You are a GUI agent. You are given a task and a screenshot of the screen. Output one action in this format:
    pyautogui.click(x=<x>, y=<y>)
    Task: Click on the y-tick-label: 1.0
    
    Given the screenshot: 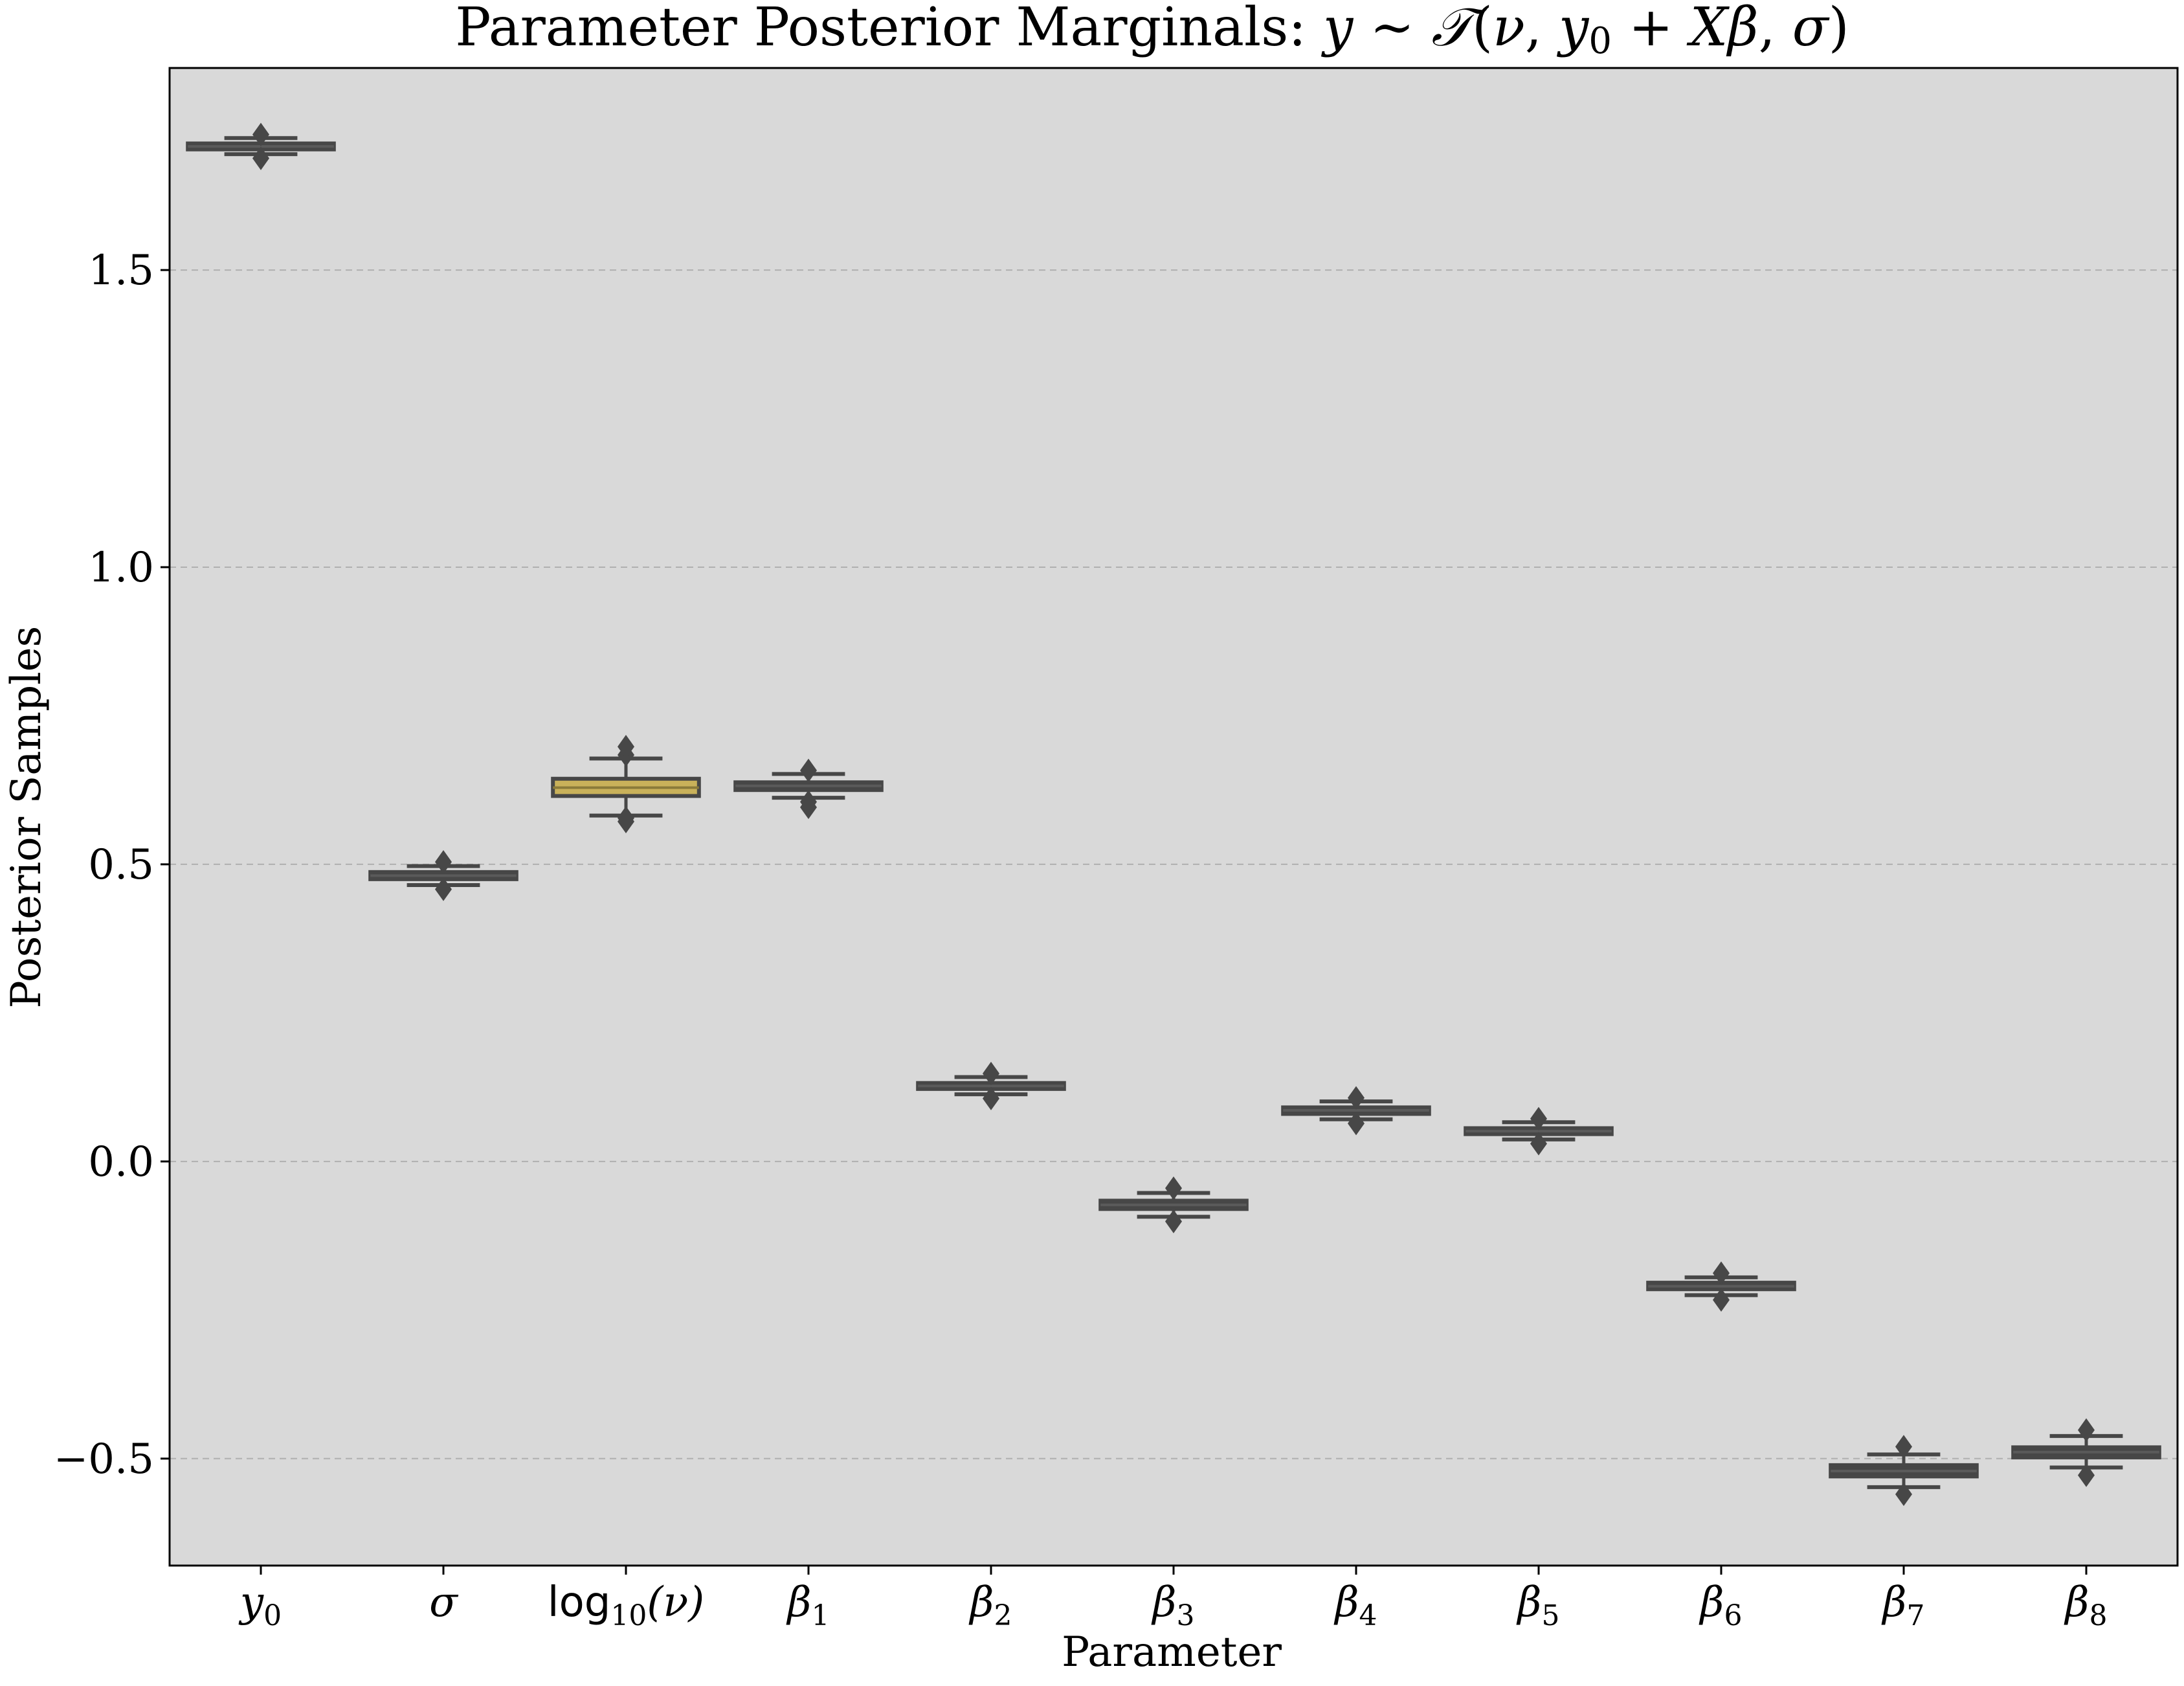 What is the action you would take?
    pyautogui.click(x=121, y=568)
    